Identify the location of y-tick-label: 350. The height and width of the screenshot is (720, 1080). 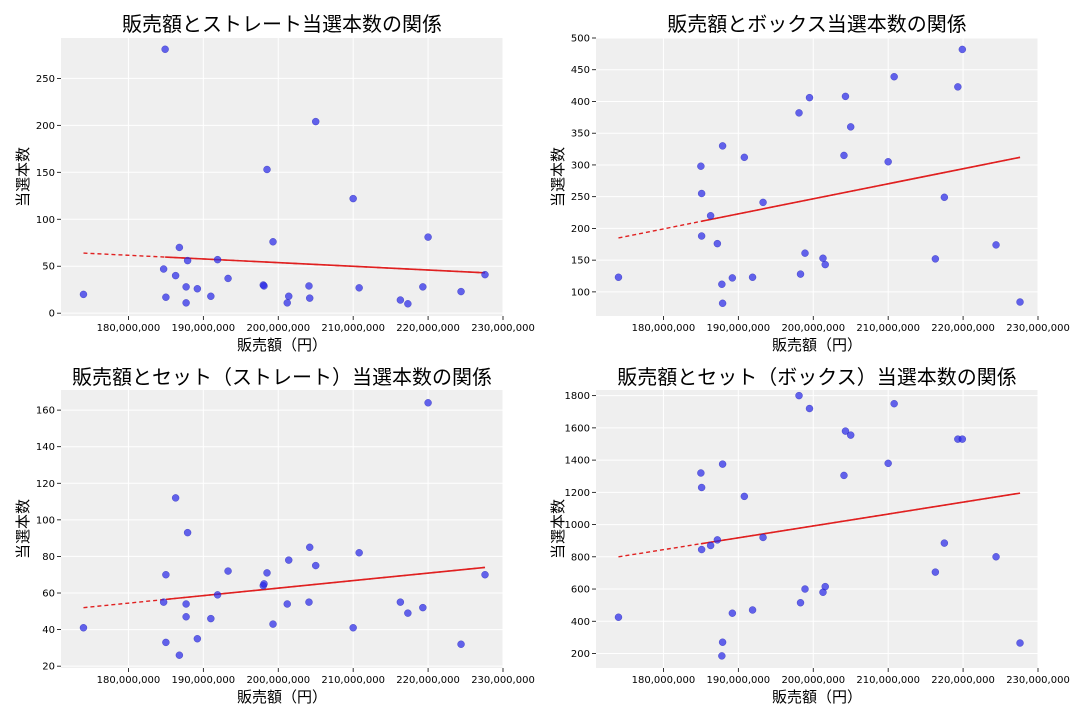
(580, 134).